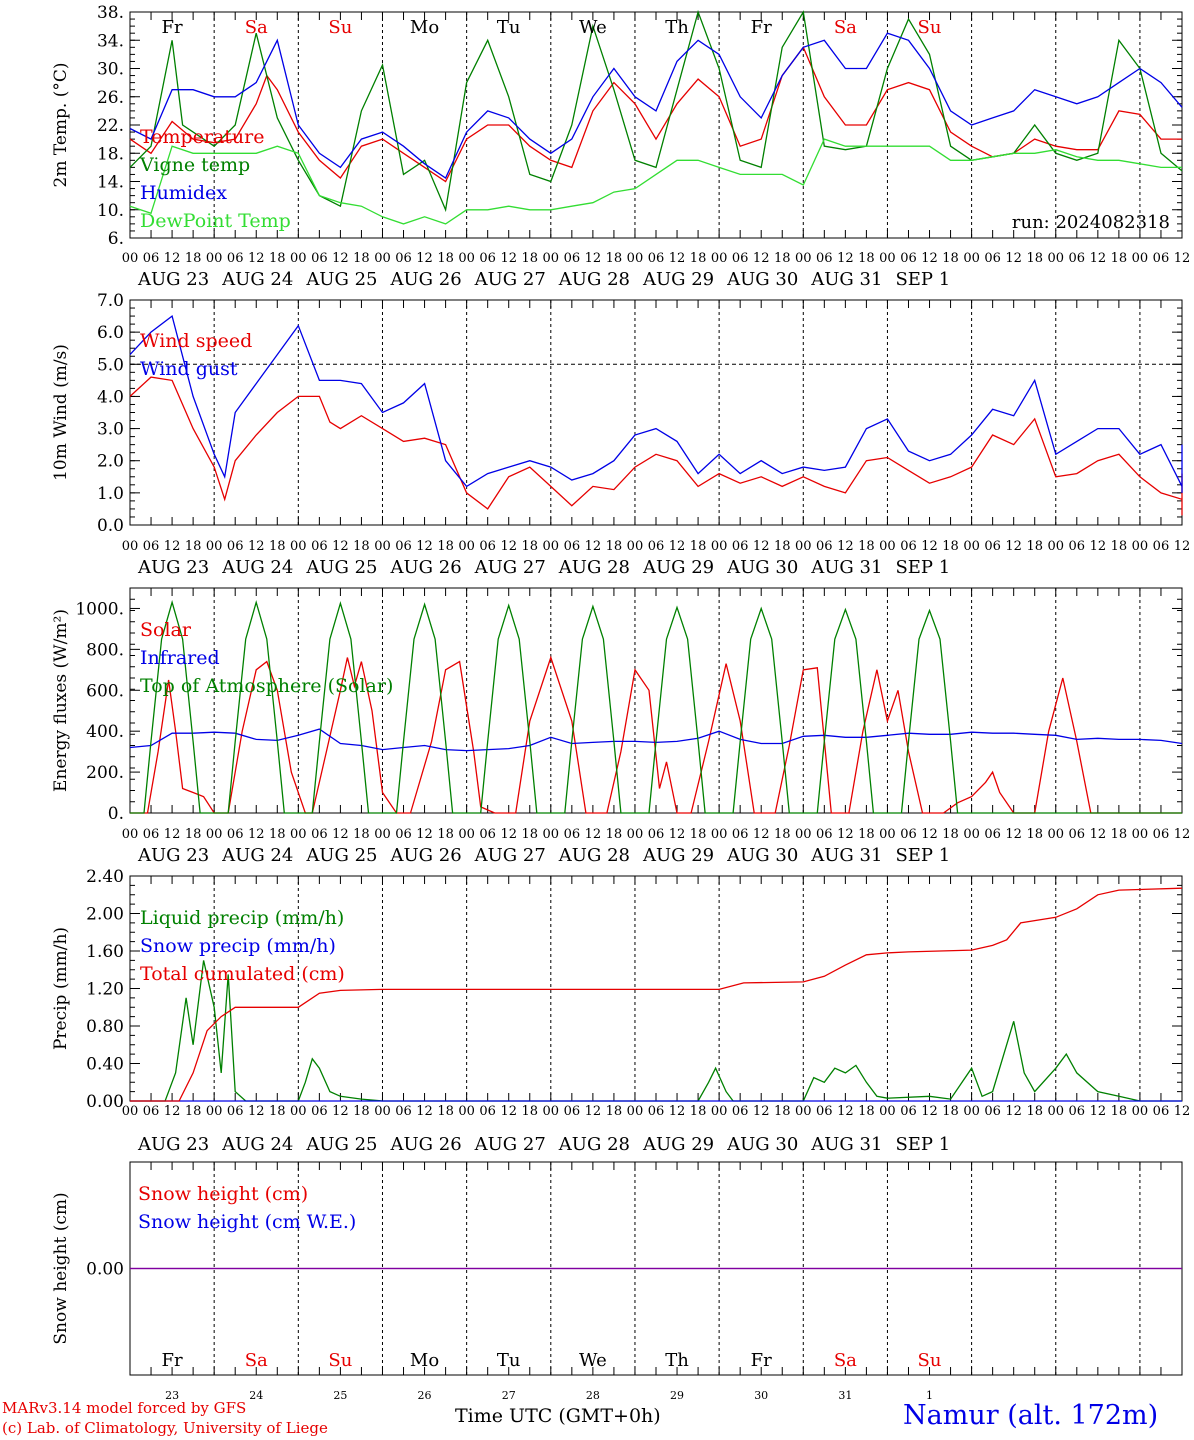 The width and height of the screenshot is (1194, 1440). Describe the element at coordinates (242, 918) in the screenshot. I see `legend-entry: Liquid precip (mm/h)` at that location.